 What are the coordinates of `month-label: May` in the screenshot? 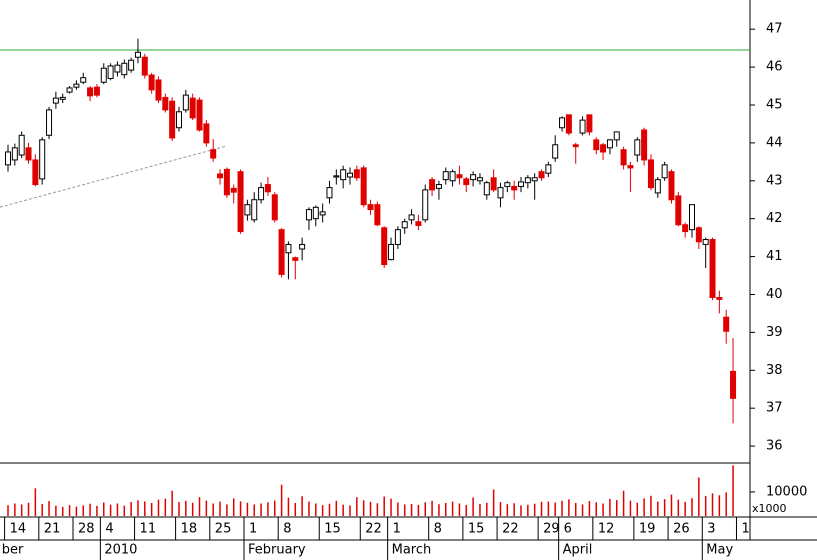 It's located at (719, 550).